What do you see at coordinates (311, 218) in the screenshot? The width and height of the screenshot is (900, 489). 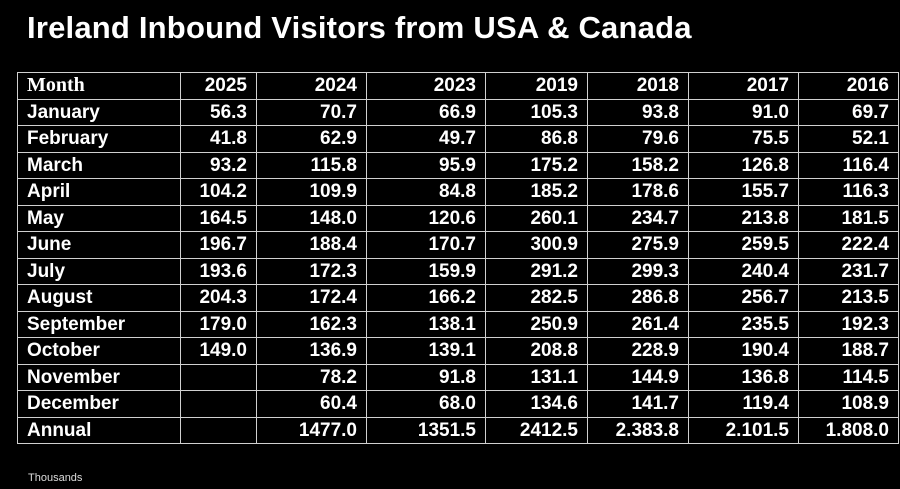 I see `table-cell: 148.0` at bounding box center [311, 218].